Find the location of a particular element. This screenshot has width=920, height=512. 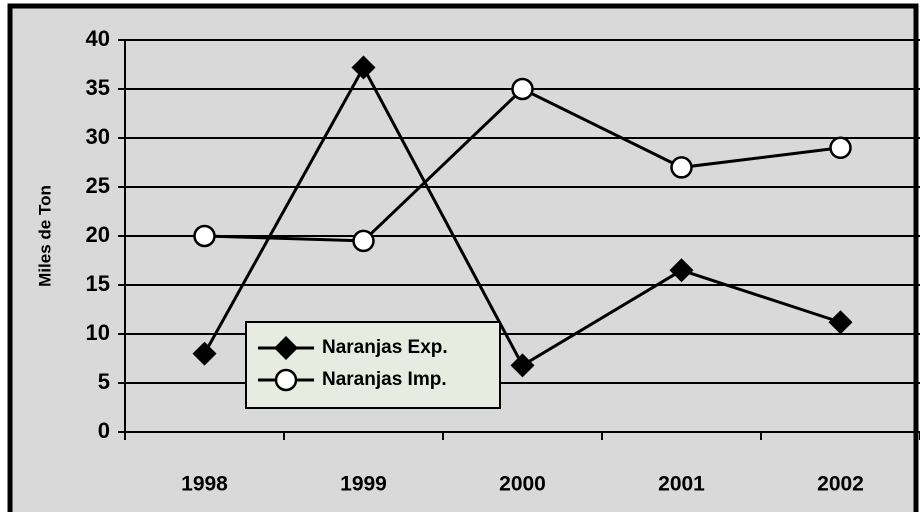

y-tick-label: 30 is located at coordinates (98, 136).